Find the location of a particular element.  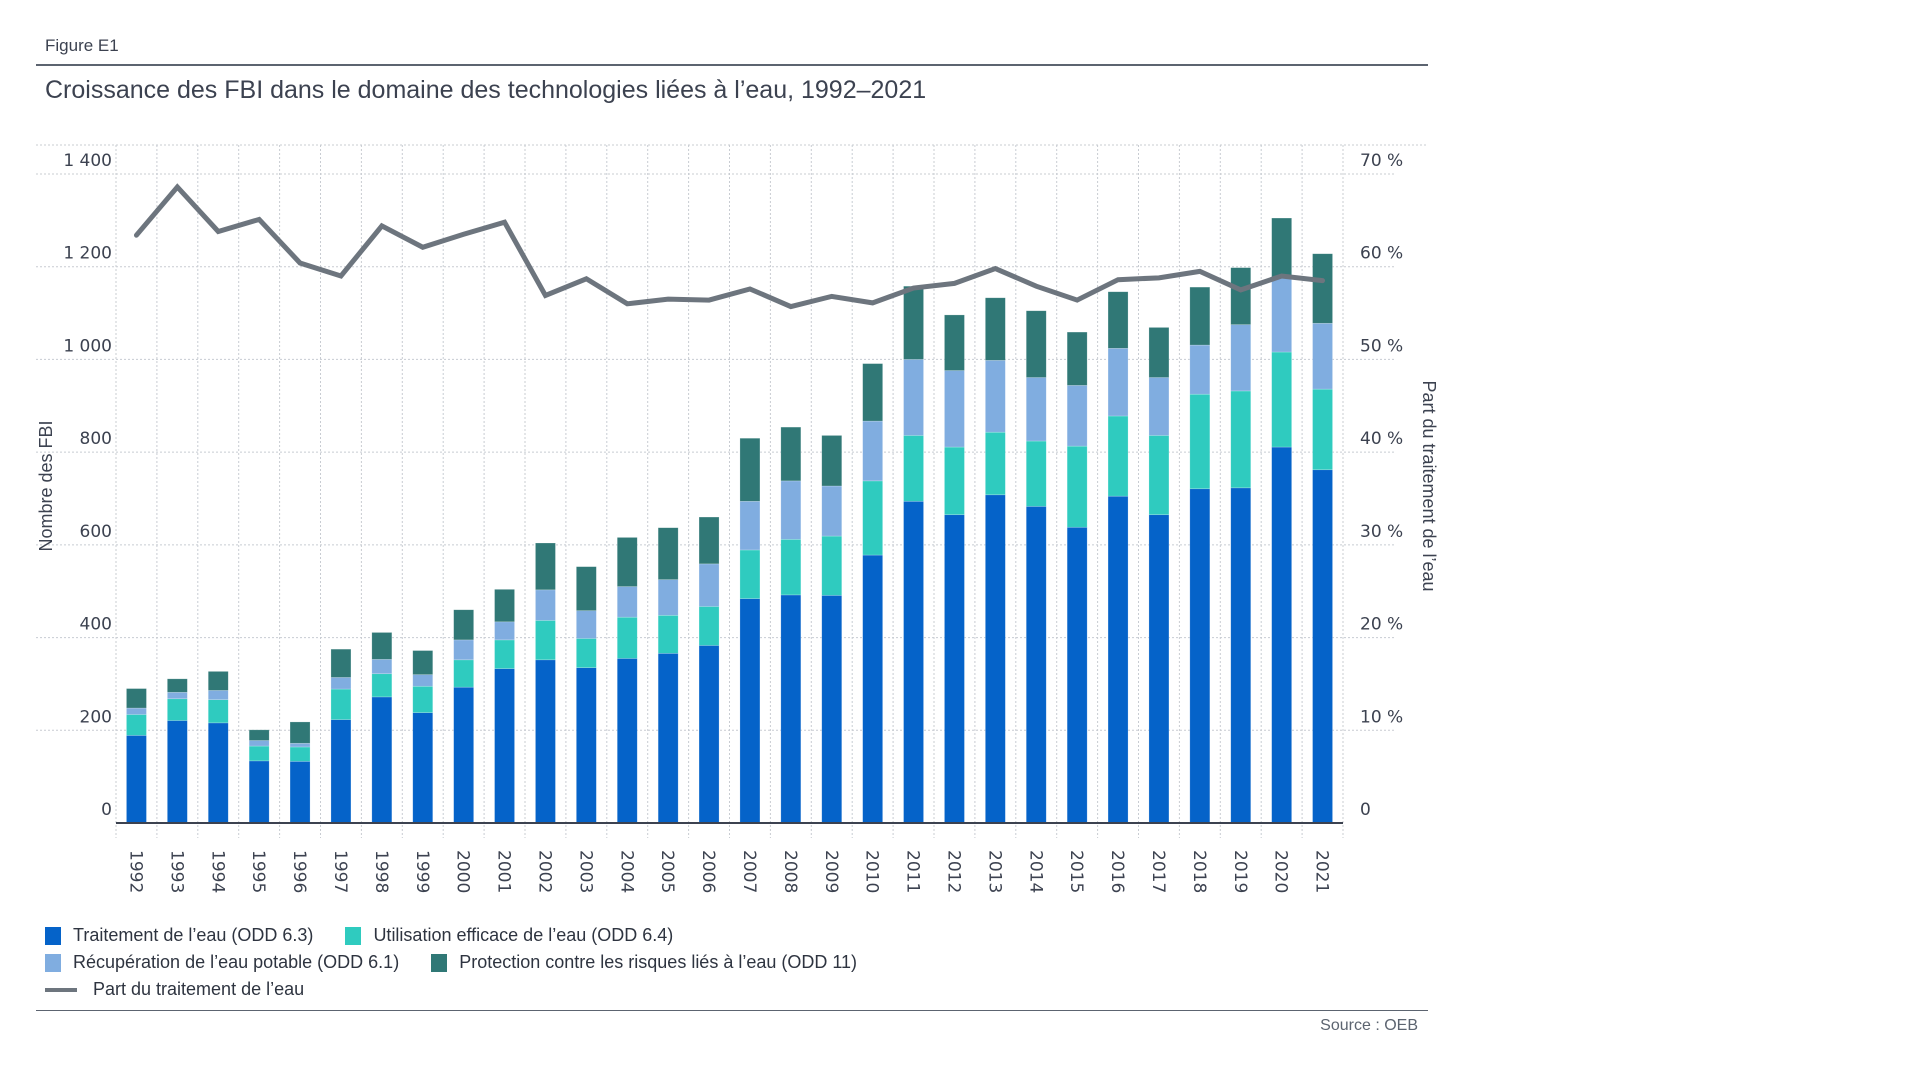

legend-label: Part du traitement de l’eau is located at coordinates (199, 989).